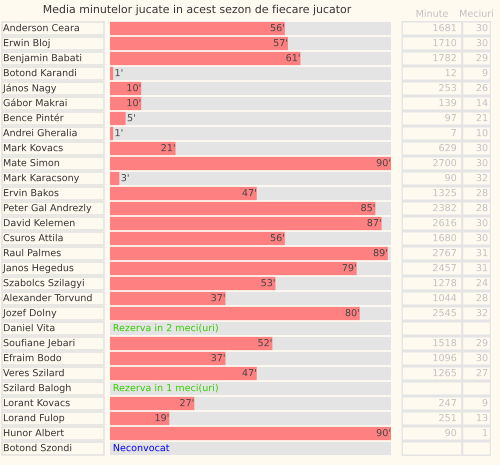 The height and width of the screenshot is (465, 500). I want to click on data-label: 61', so click(293, 58).